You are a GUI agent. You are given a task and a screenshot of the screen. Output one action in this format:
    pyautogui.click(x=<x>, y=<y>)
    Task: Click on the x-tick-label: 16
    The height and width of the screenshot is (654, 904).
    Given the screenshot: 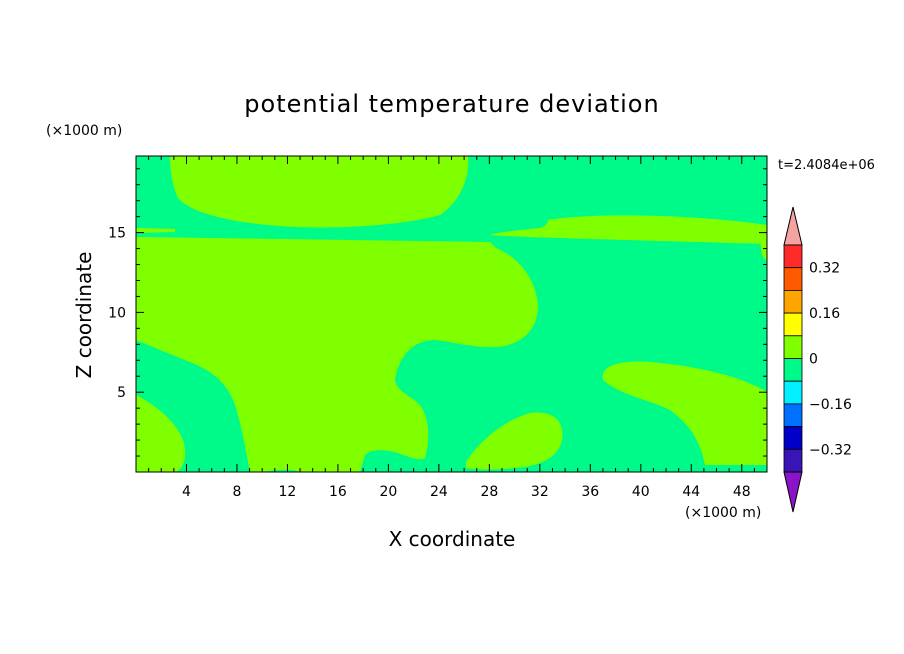 What is the action you would take?
    pyautogui.click(x=338, y=492)
    